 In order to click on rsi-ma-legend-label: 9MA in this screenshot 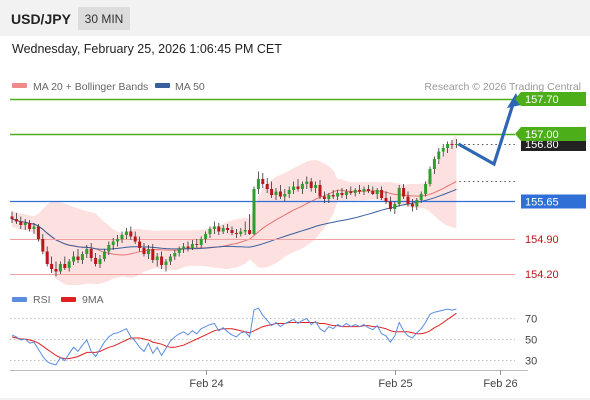, I will do `click(93, 300)`.